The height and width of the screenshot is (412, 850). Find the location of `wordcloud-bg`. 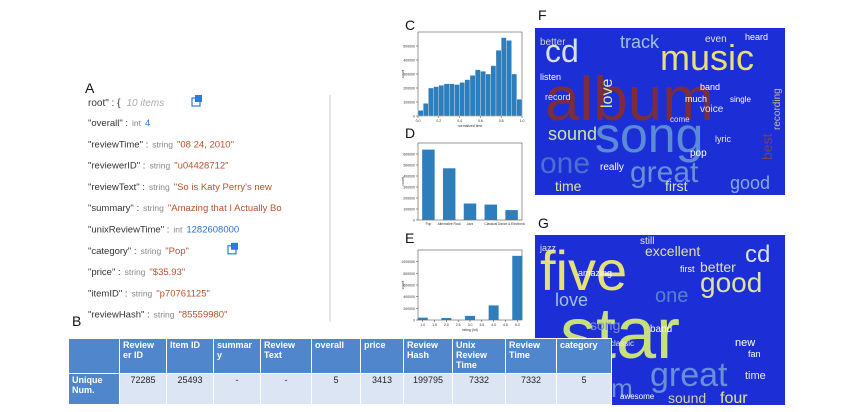

wordcloud-bg is located at coordinates (660, 111).